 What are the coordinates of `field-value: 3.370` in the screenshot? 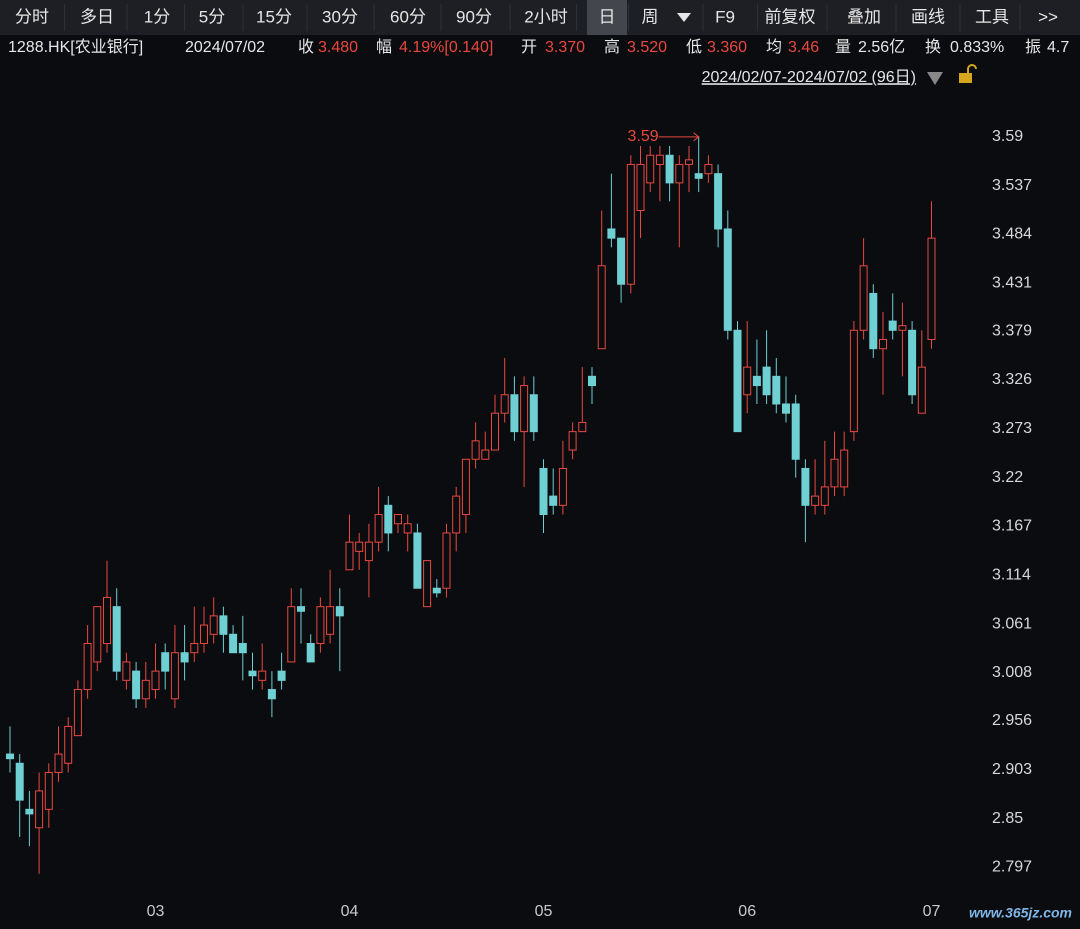 It's located at (565, 47).